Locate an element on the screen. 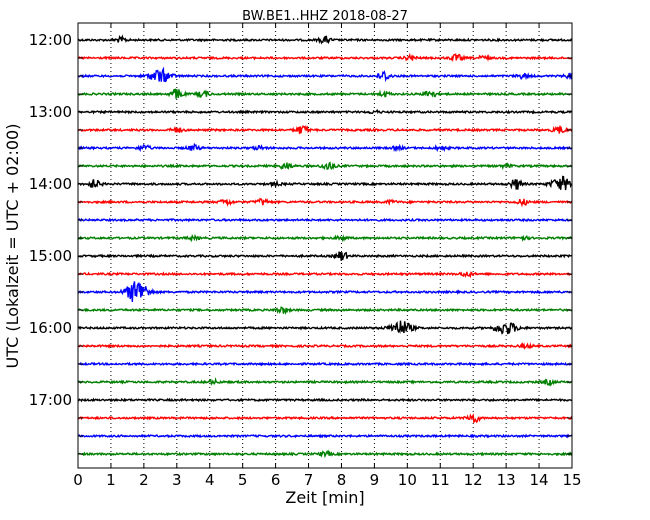 The image size is (650, 520). y-axis-label: UTC (Lokalzeit = UTC + 02:00) is located at coordinates (12, 246).